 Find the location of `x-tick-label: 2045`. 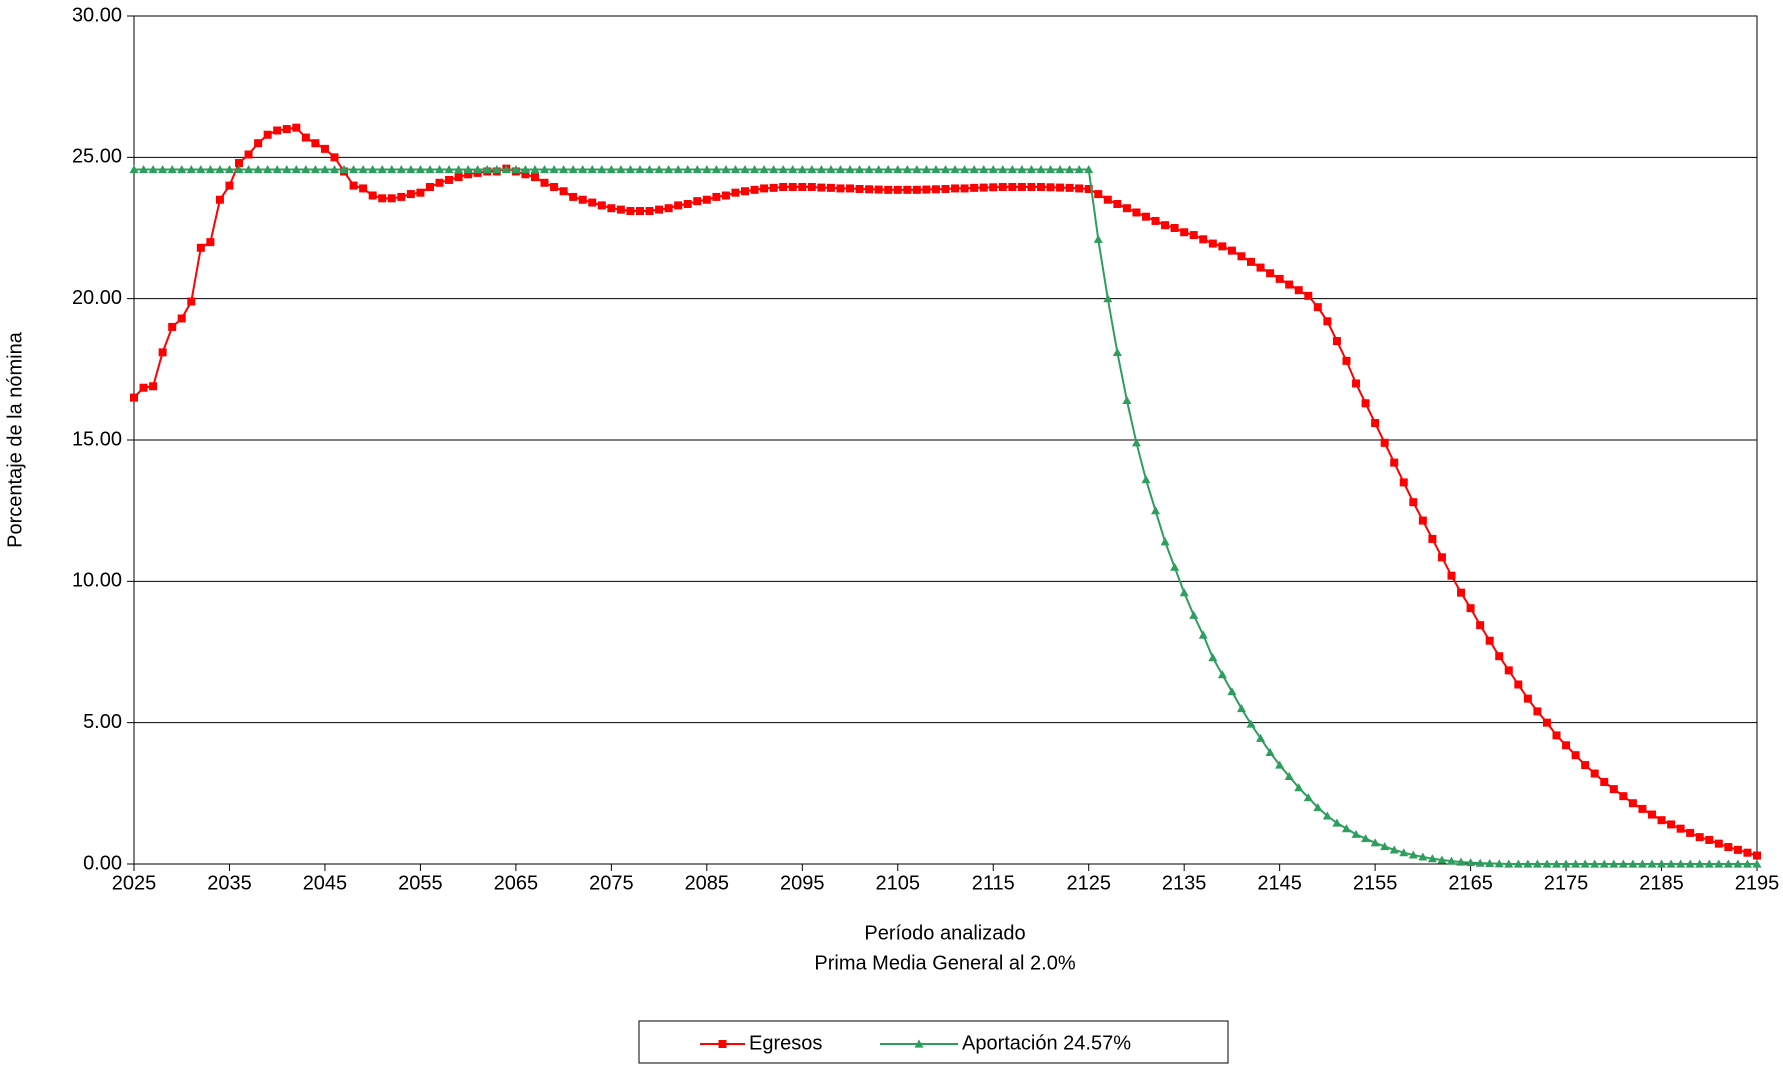

x-tick-label: 2045 is located at coordinates (325, 883).